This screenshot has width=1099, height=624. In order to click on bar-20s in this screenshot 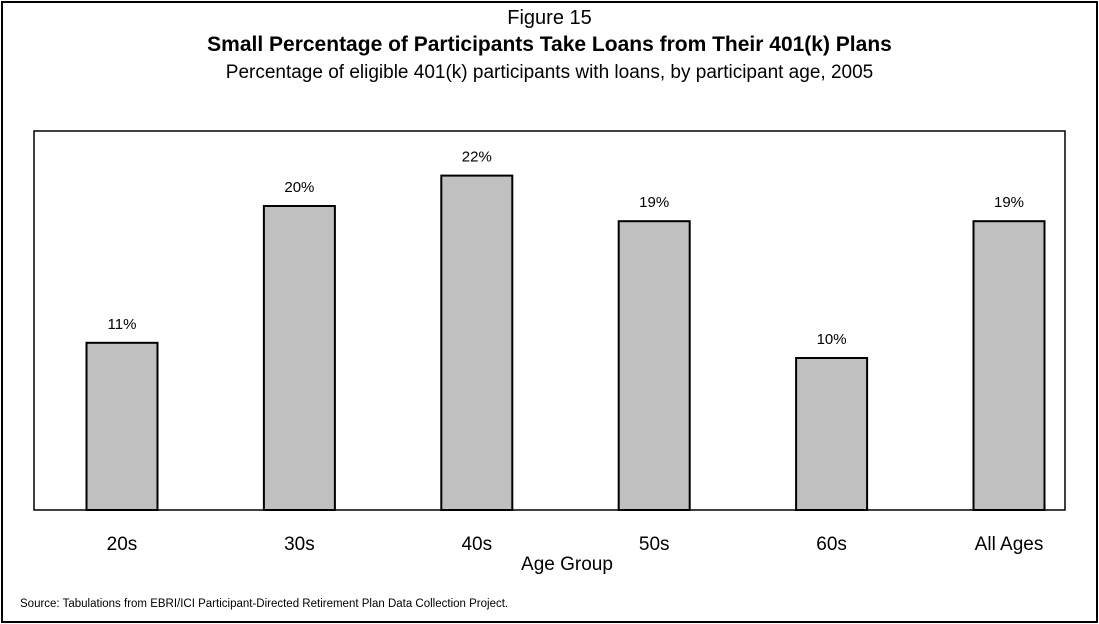, I will do `click(122, 426)`.